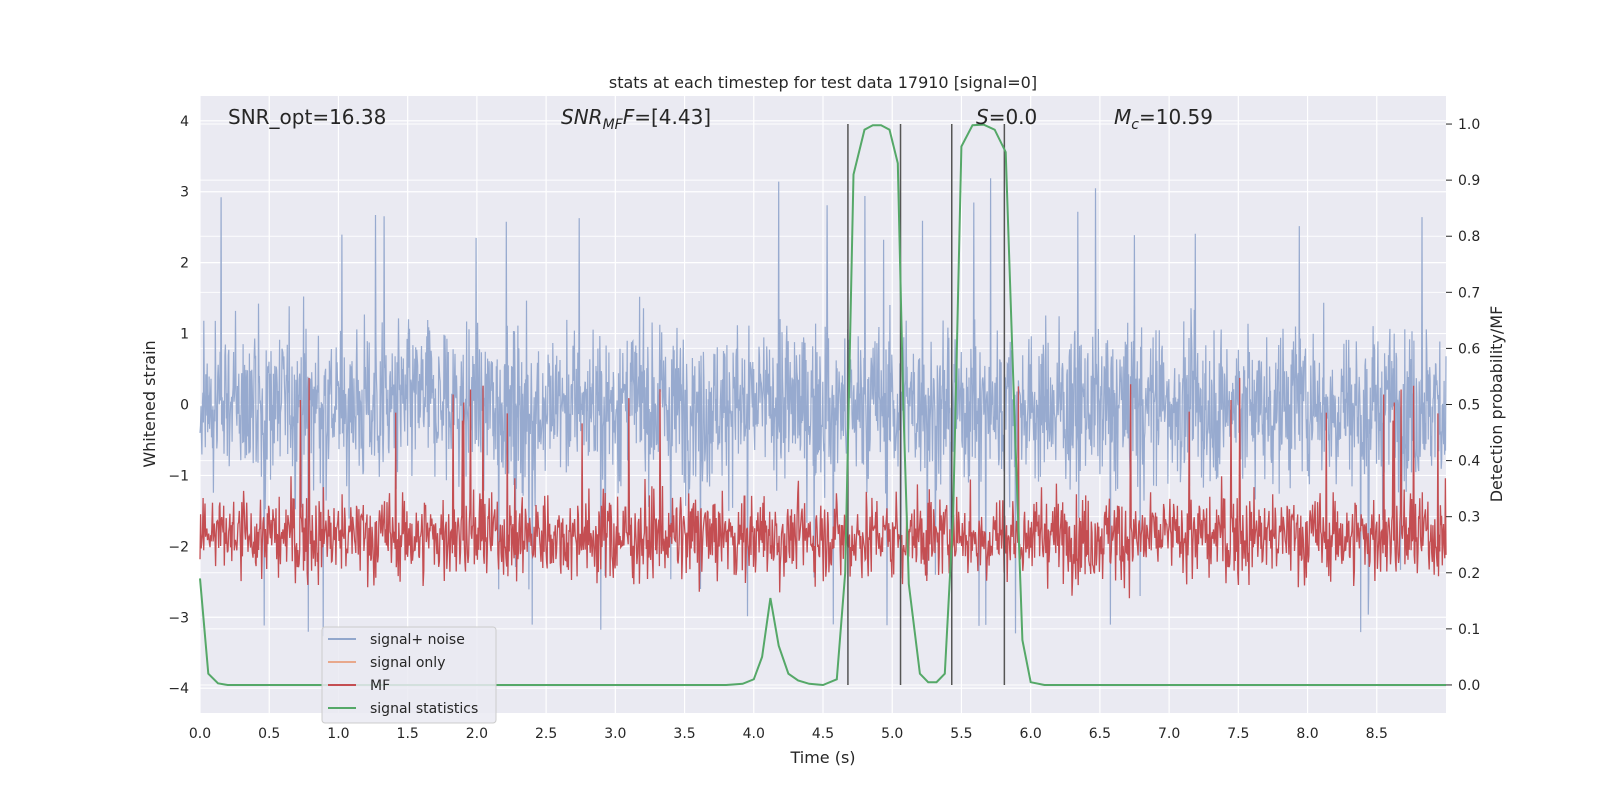 The height and width of the screenshot is (800, 1600). I want to click on x-tick-label: 5.5, so click(961, 734).